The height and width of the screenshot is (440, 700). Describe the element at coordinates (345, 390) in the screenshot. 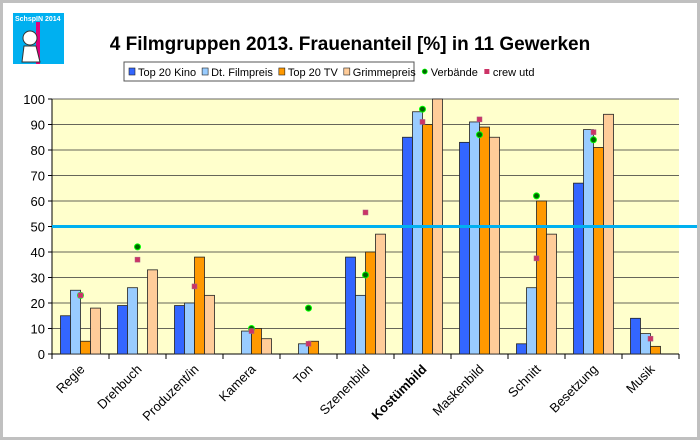

I see `x-tick-label: Szenenbild` at that location.